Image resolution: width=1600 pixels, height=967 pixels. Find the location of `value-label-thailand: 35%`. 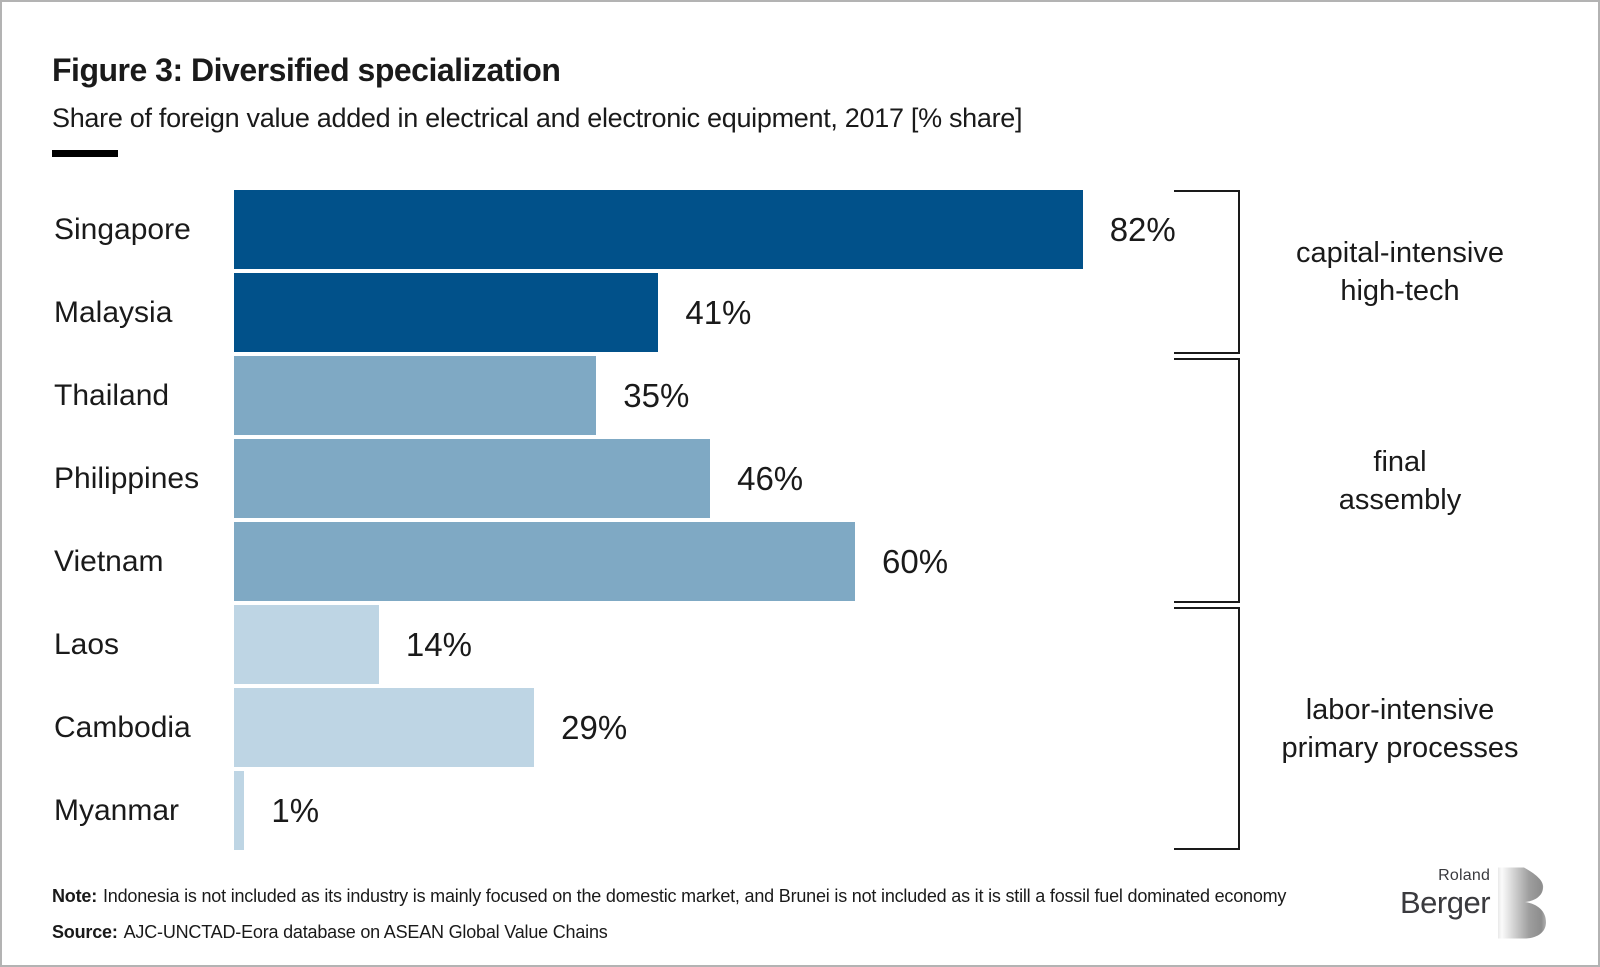

value-label-thailand: 35% is located at coordinates (656, 395).